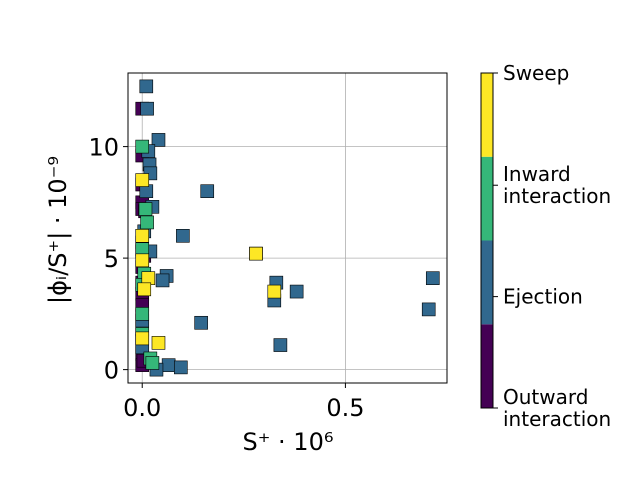  I want to click on x-tick-label: 0.0, so click(142, 408).